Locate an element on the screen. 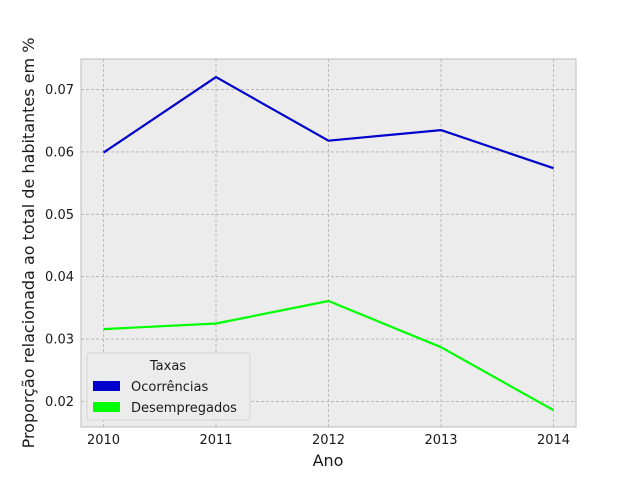  y-tick-label: 0.05 is located at coordinates (59, 215).